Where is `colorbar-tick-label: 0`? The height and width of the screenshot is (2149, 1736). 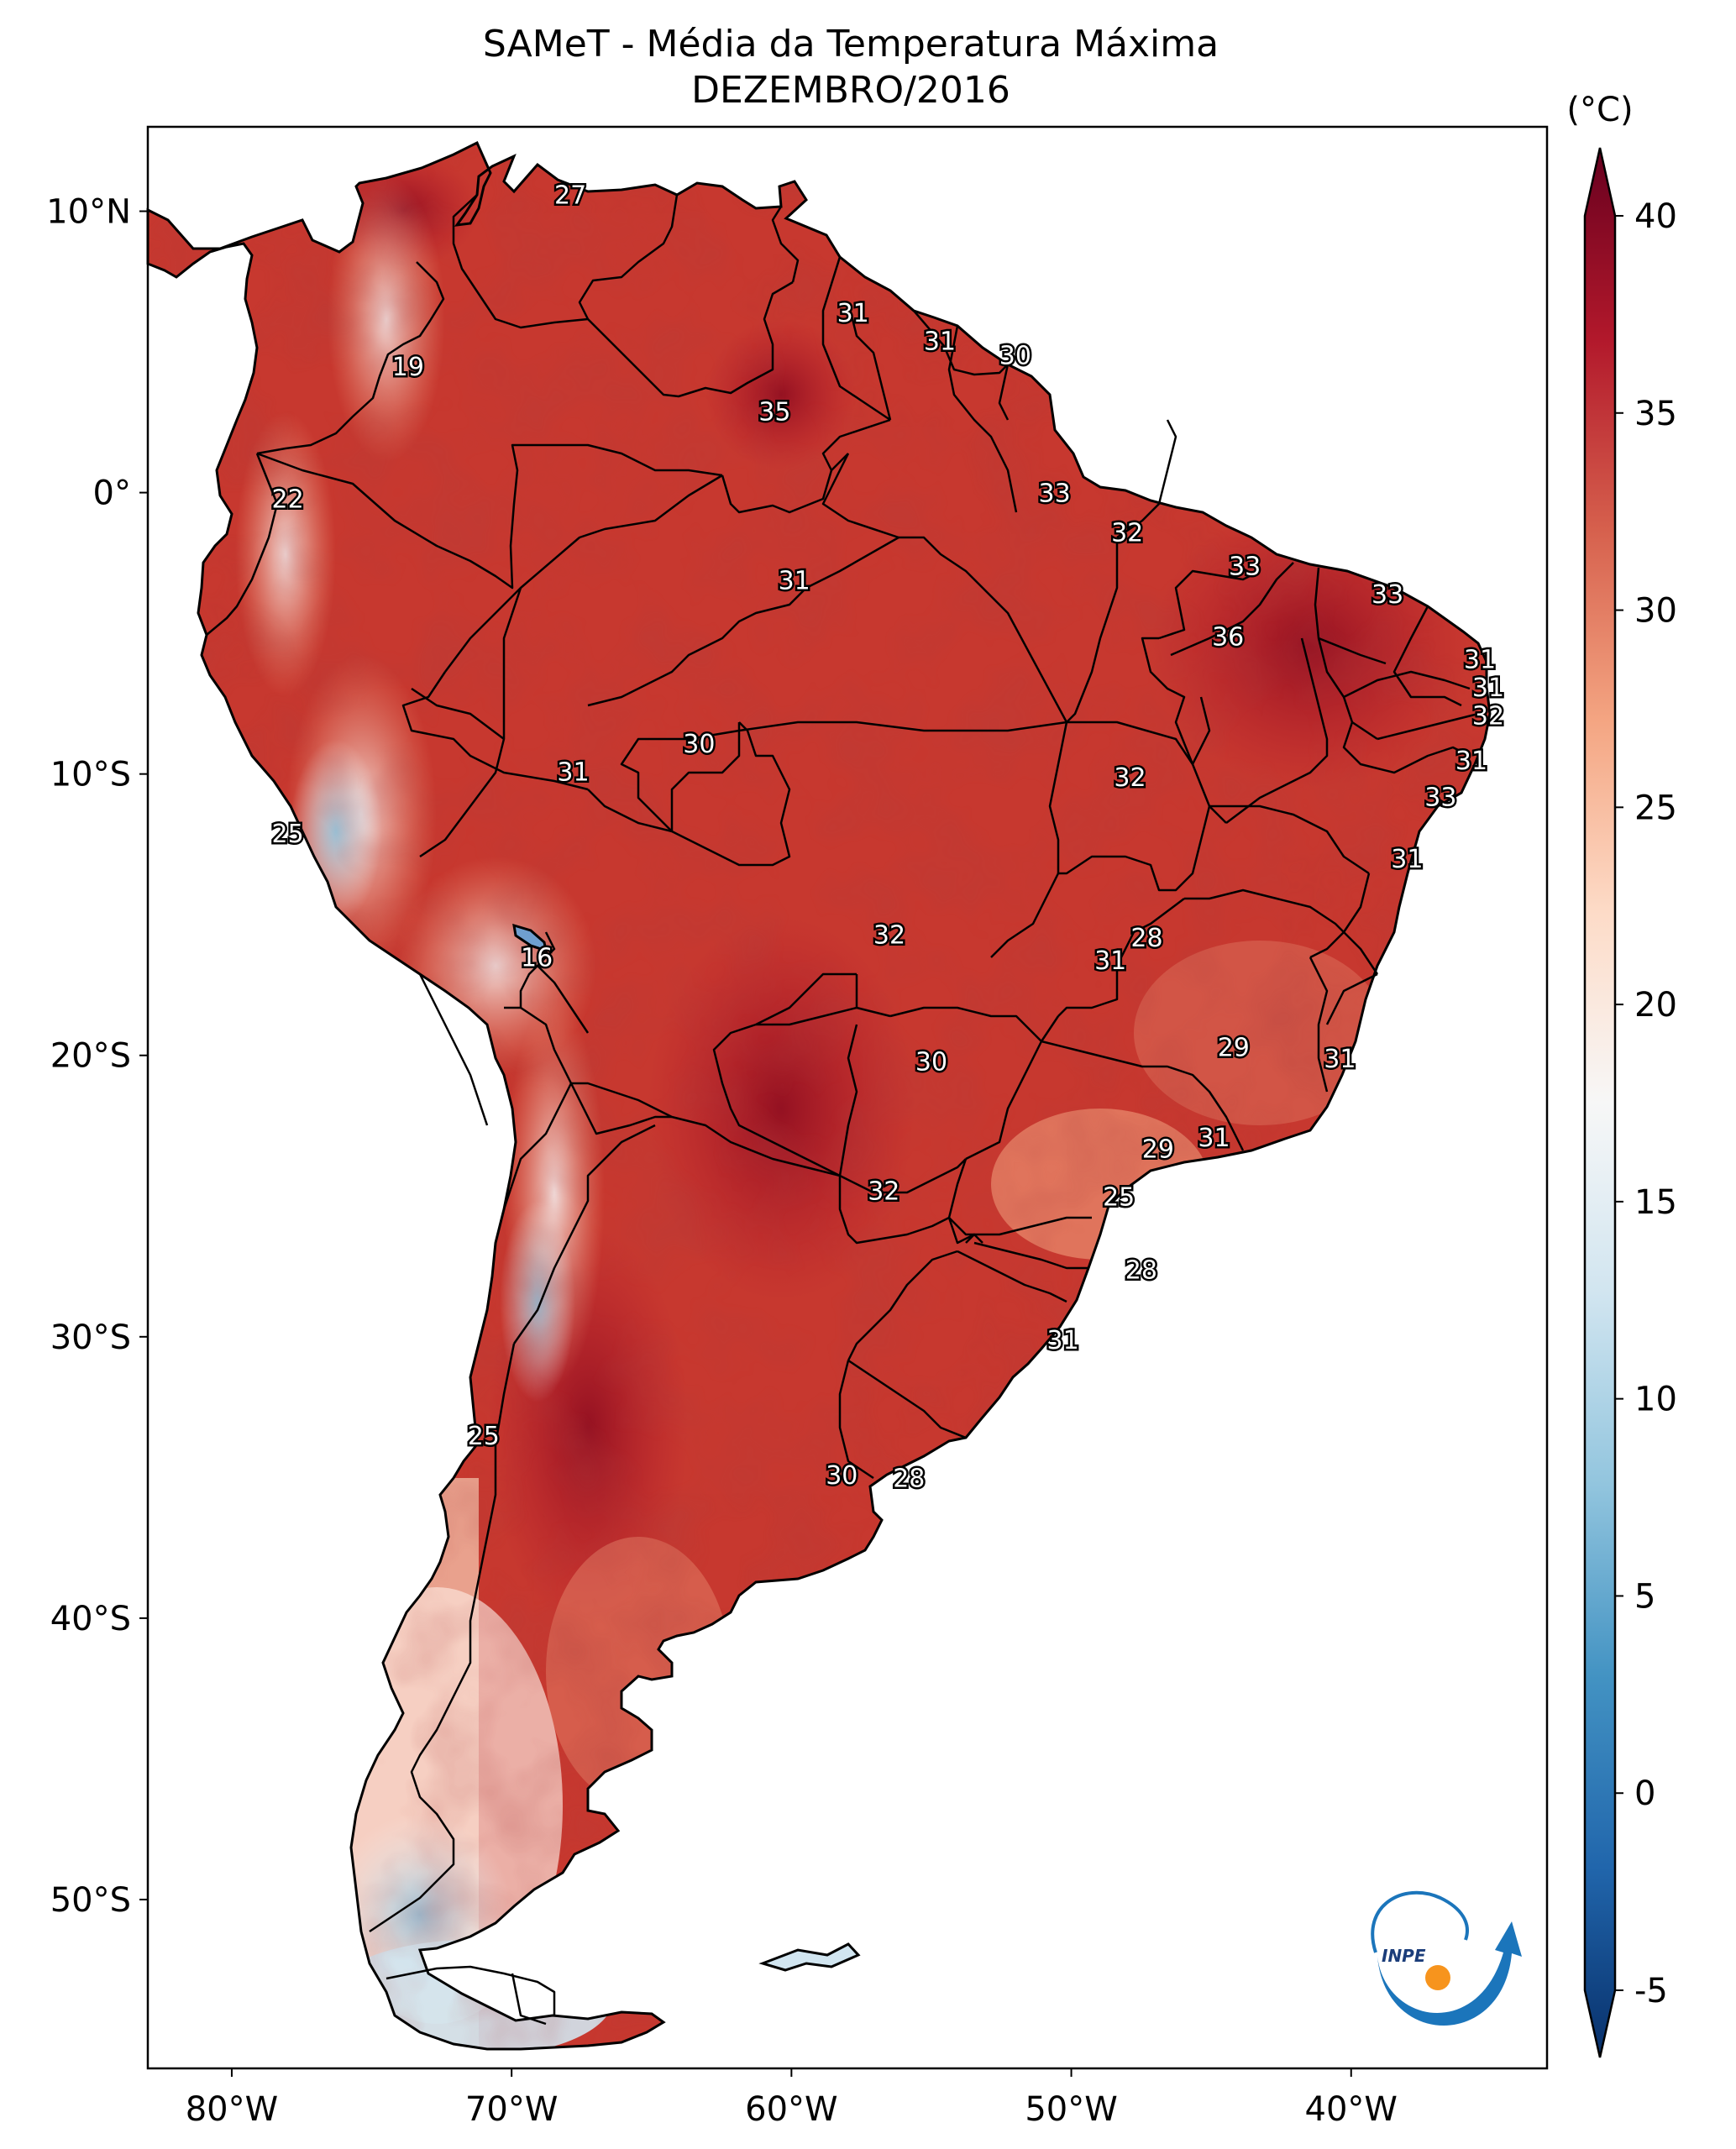 colorbar-tick-label: 0 is located at coordinates (1644, 1793).